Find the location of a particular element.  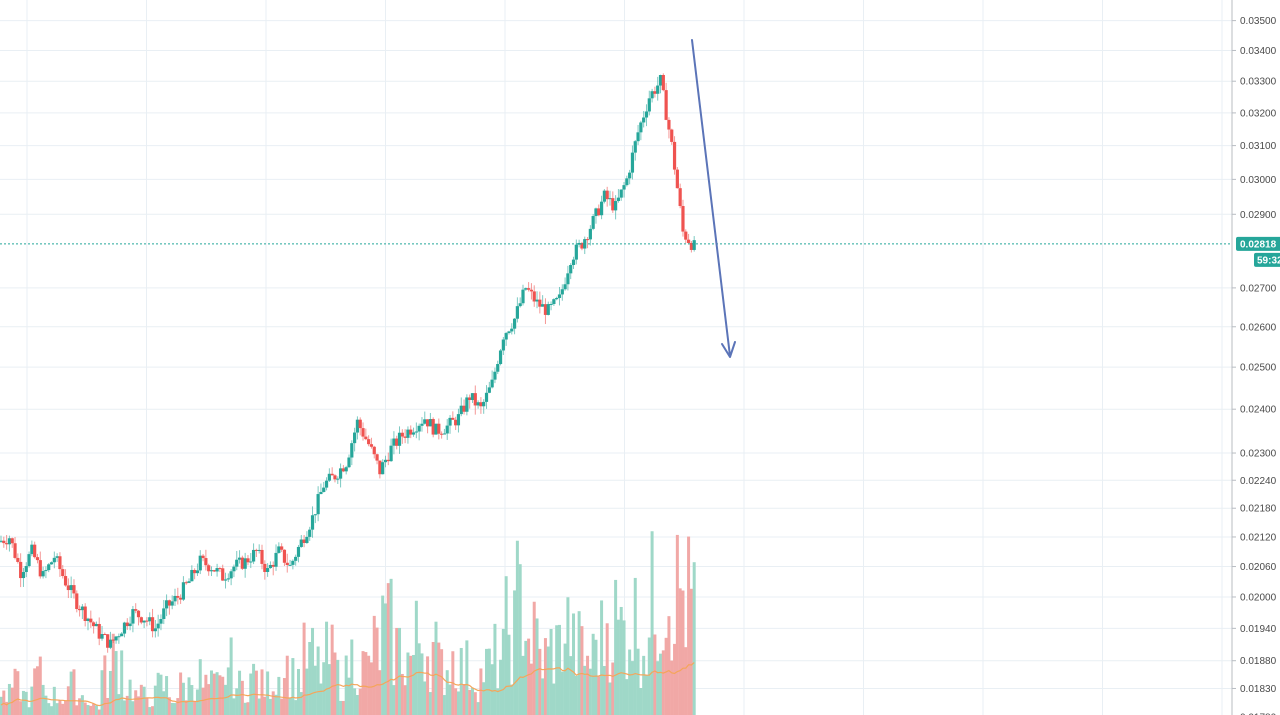

price-tick-label: 0.03300 is located at coordinates (1258, 82).